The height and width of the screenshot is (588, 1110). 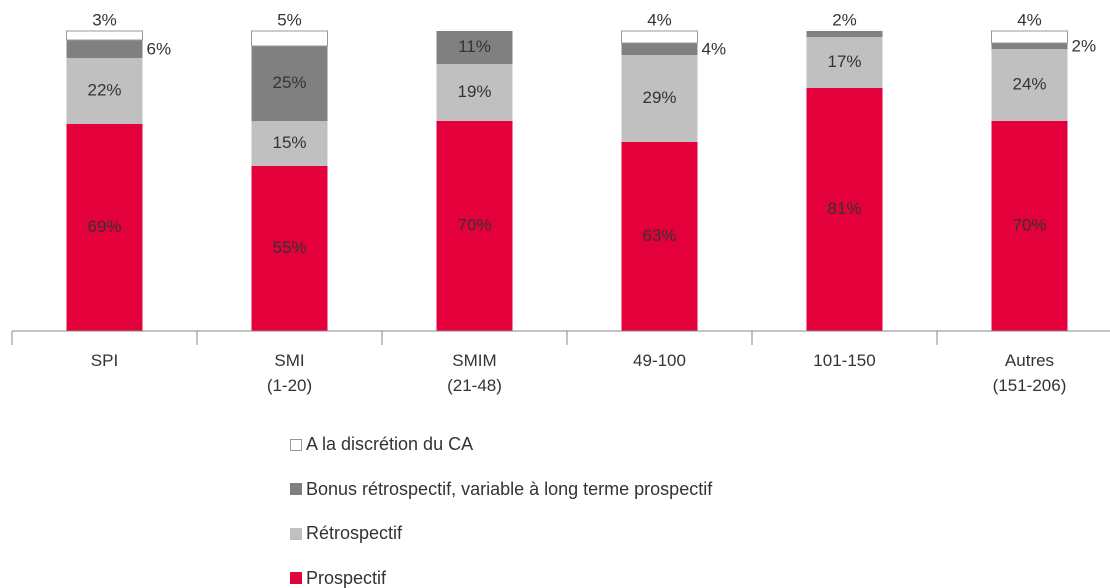 I want to click on legend-item: Rétrospectif, so click(x=346, y=533).